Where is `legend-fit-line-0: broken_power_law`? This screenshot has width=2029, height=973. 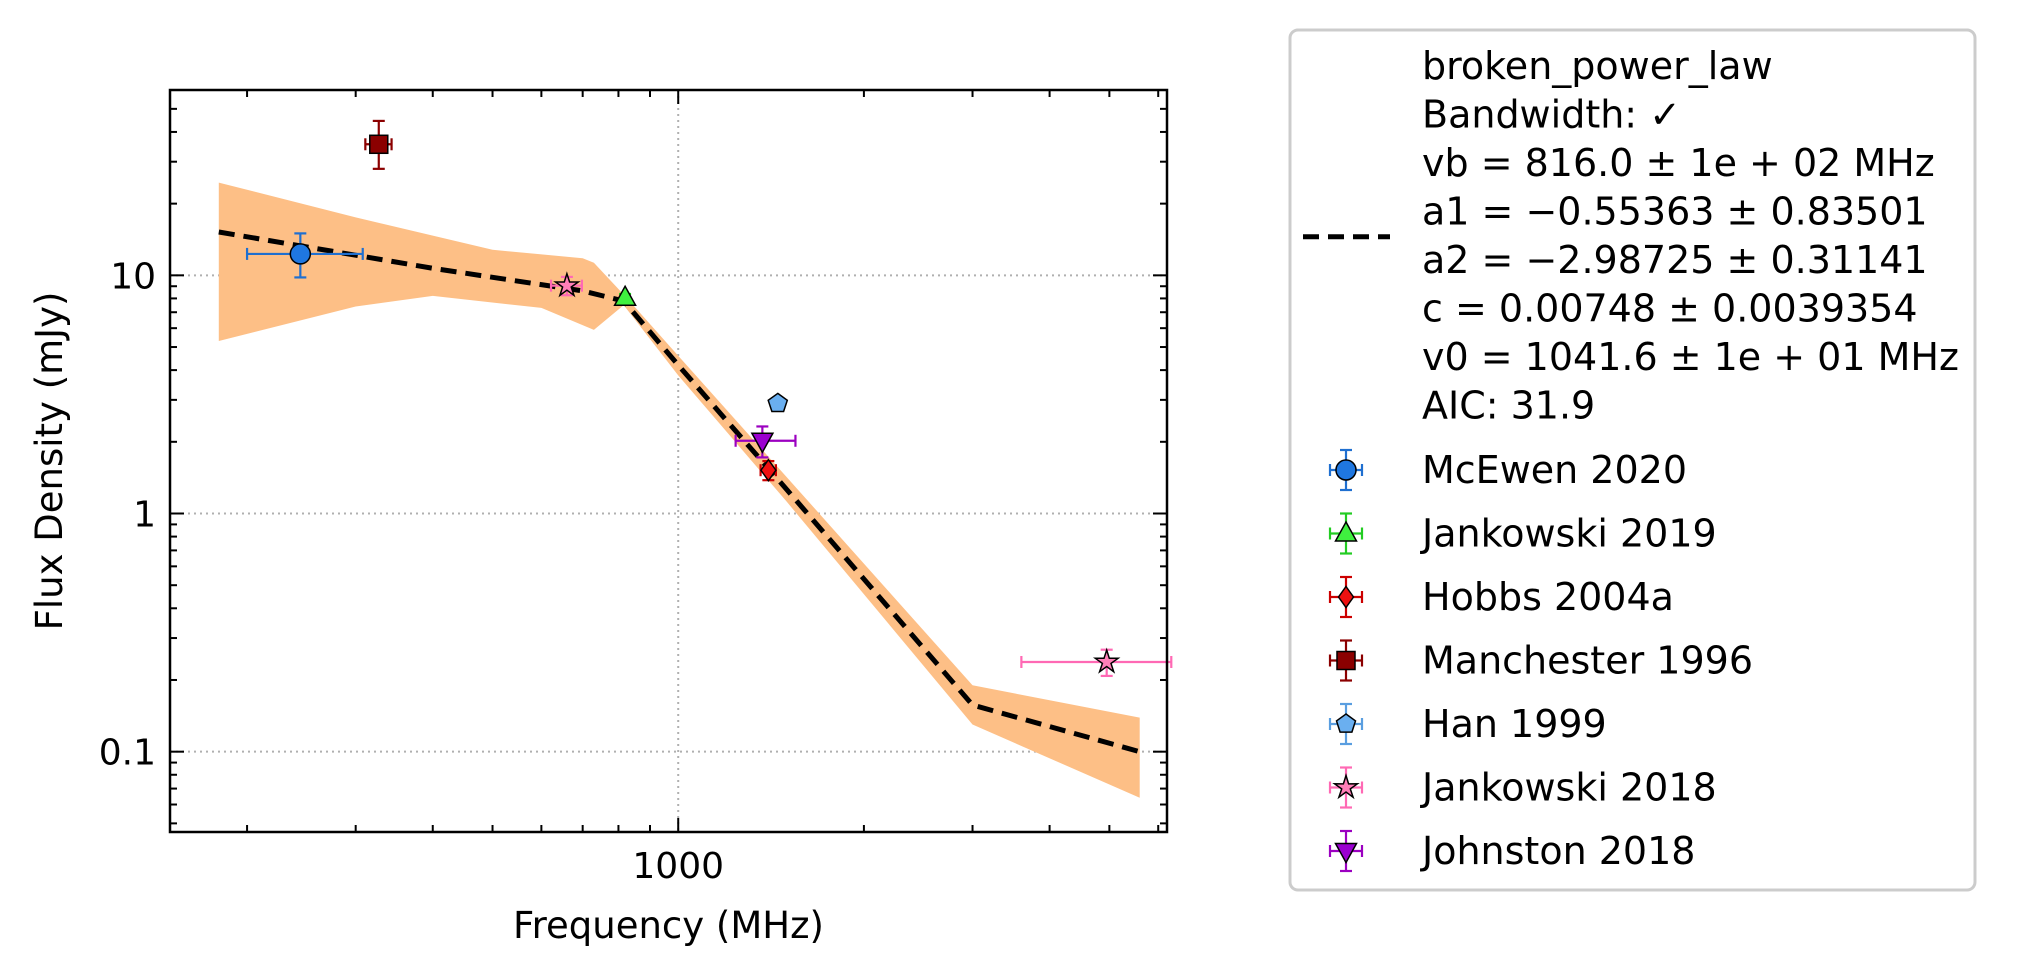
legend-fit-line-0: broken_power_law is located at coordinates (1597, 66).